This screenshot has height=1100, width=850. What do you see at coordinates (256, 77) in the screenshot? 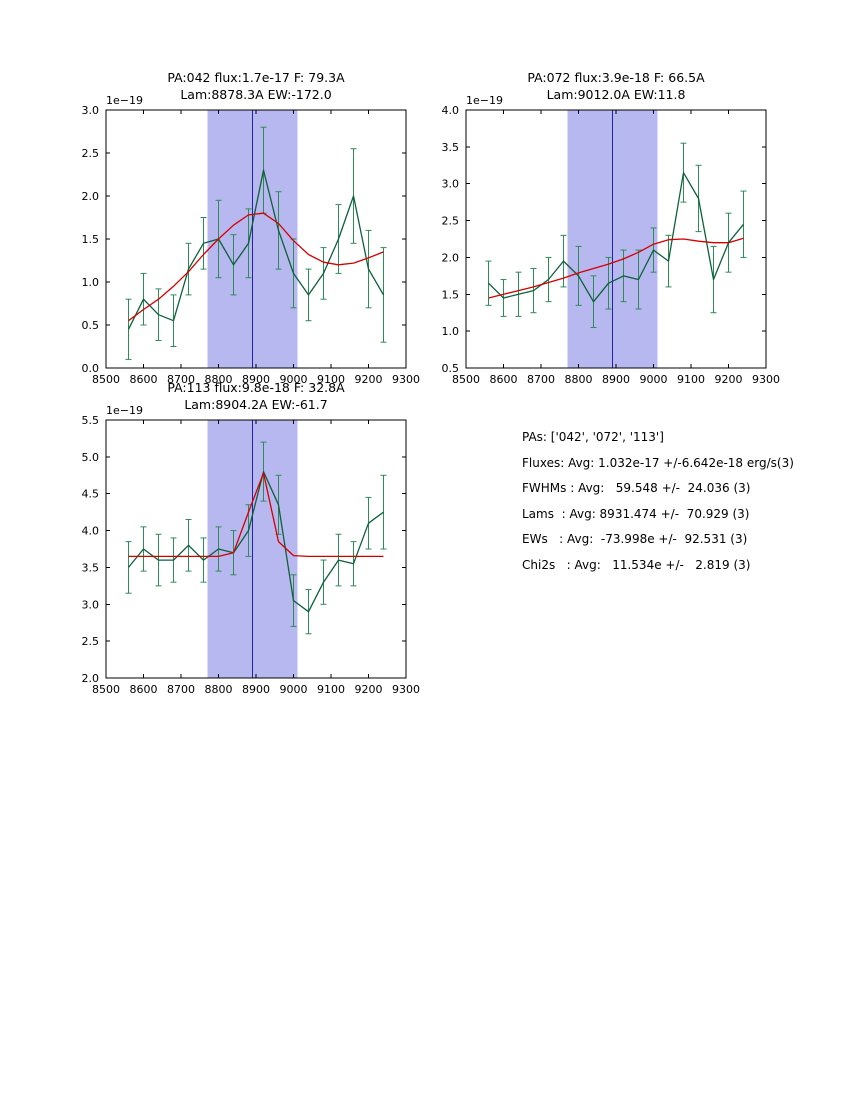
I see `plot-title-line-1: PA:042 flux:1.7e-17 F: 79.3A` at bounding box center [256, 77].